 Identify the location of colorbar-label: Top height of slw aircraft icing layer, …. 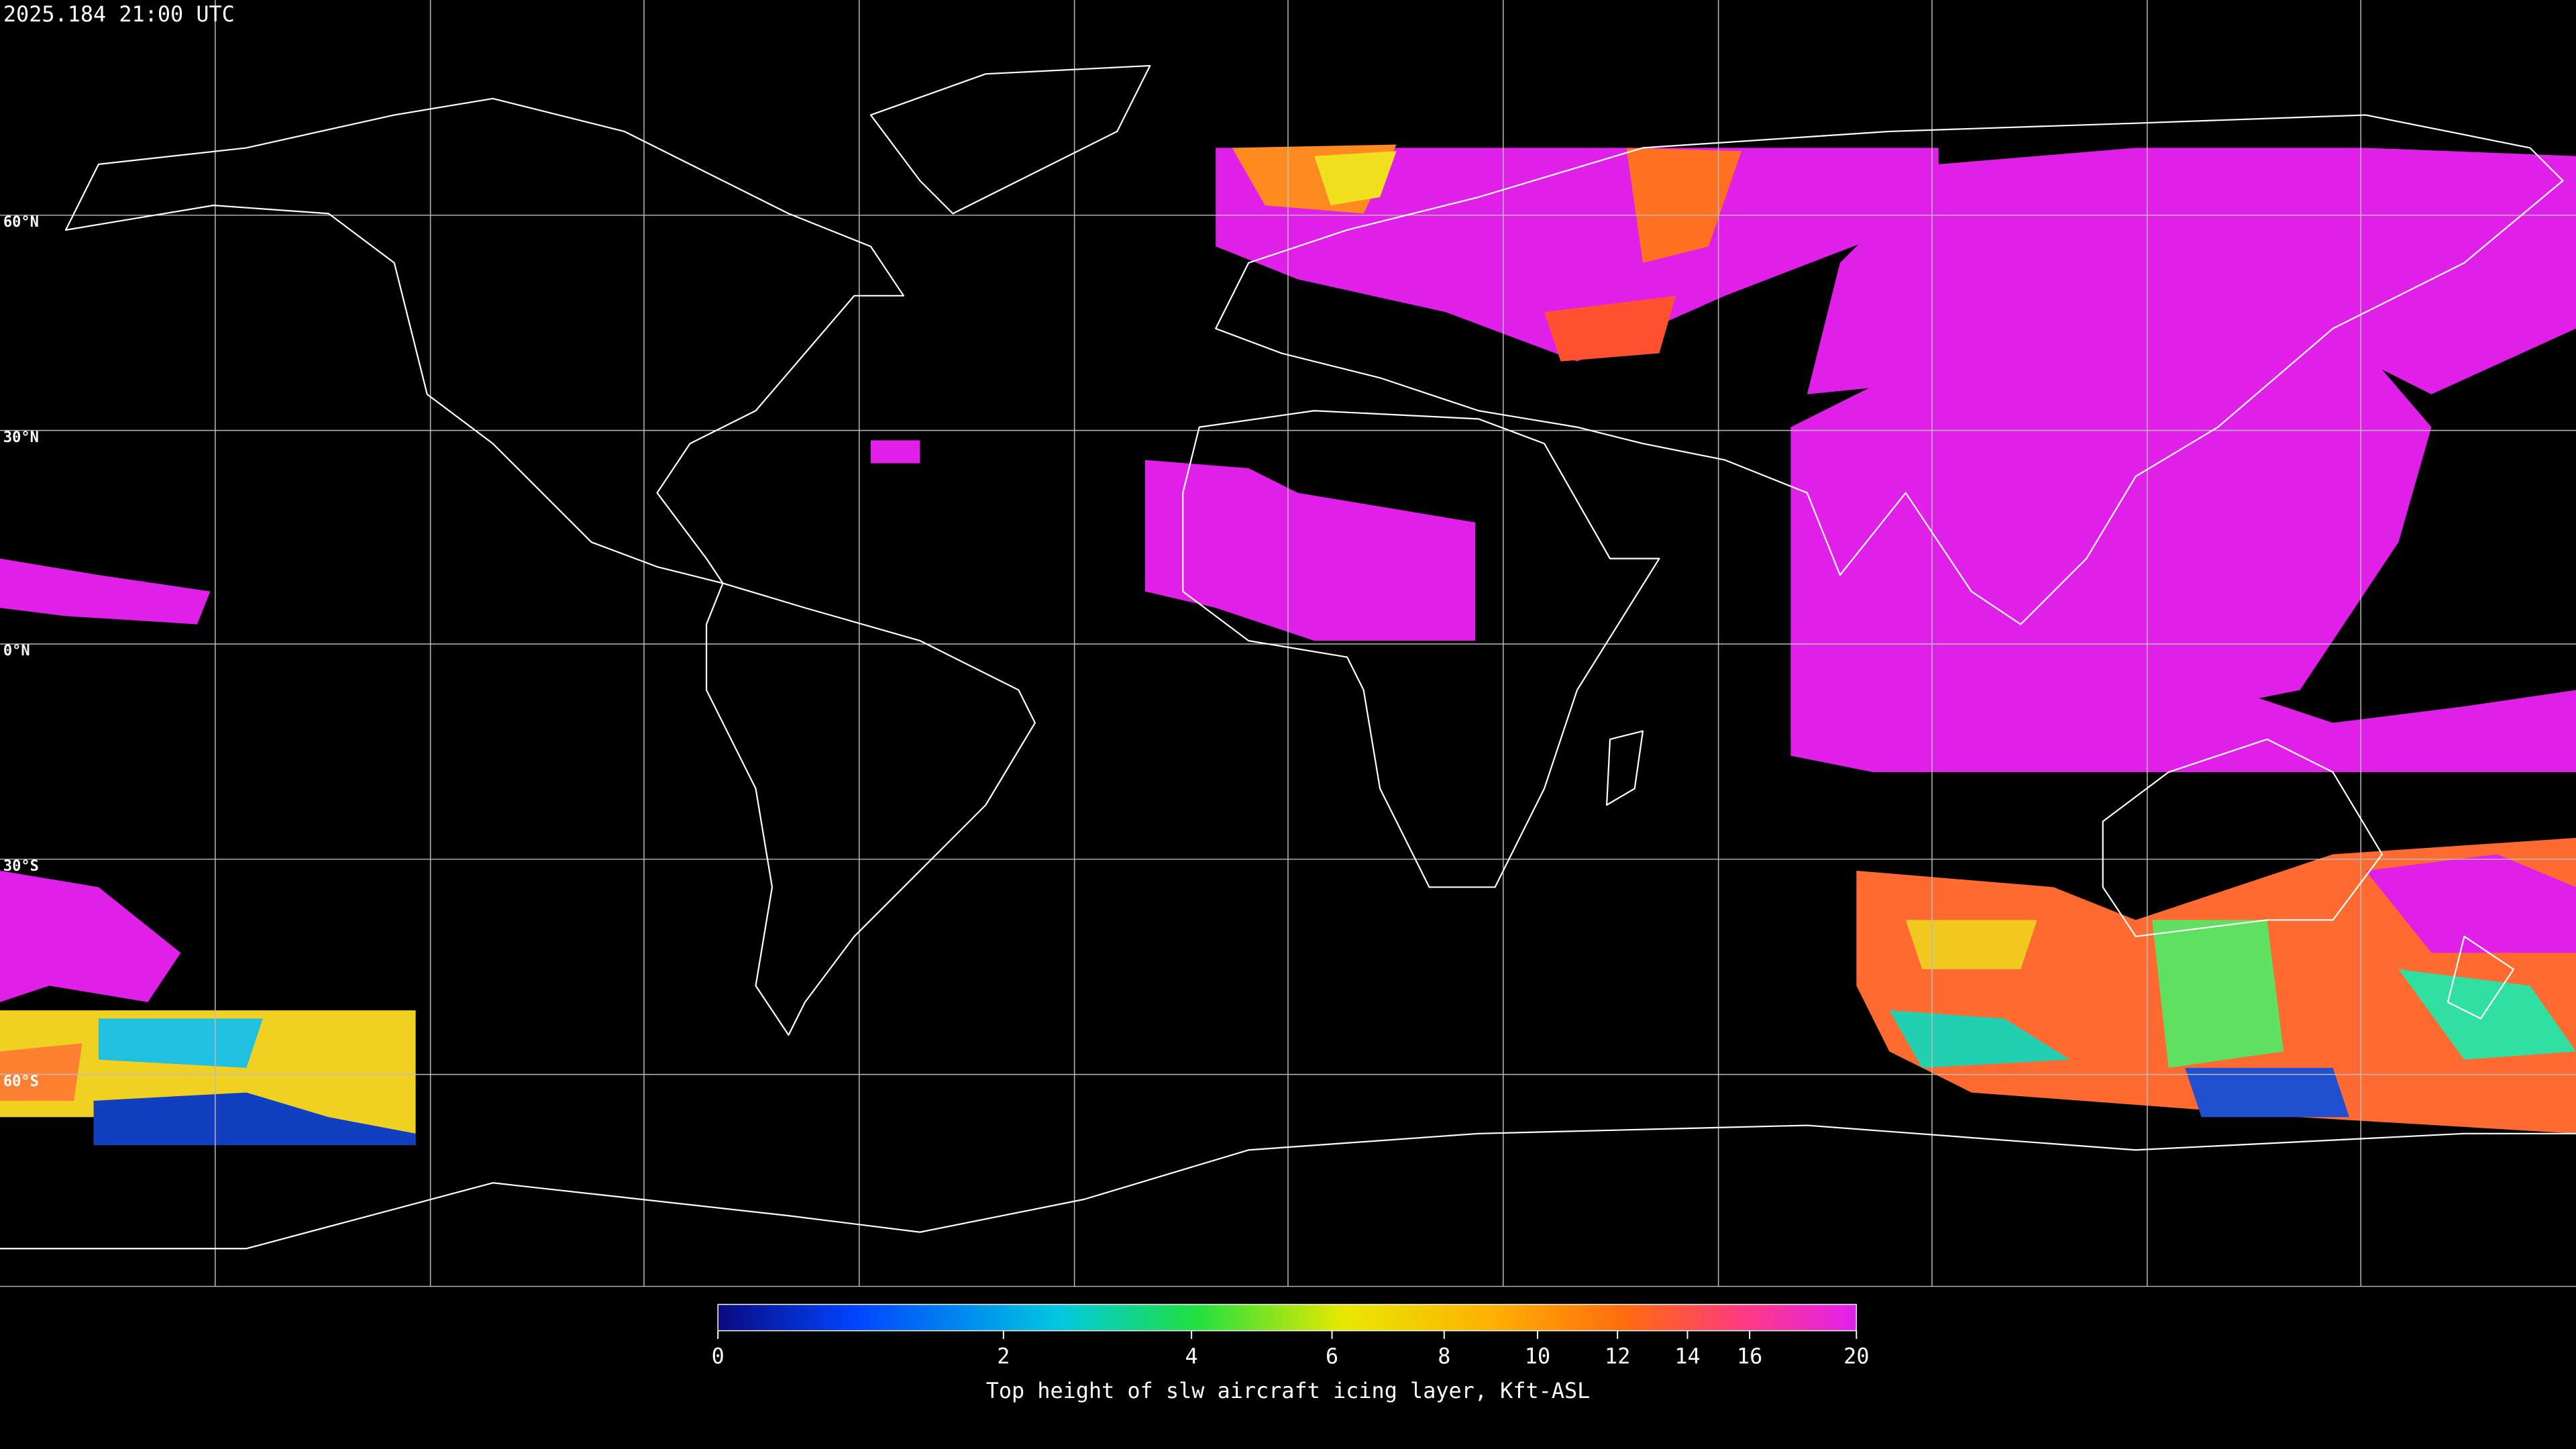
(1288, 1390).